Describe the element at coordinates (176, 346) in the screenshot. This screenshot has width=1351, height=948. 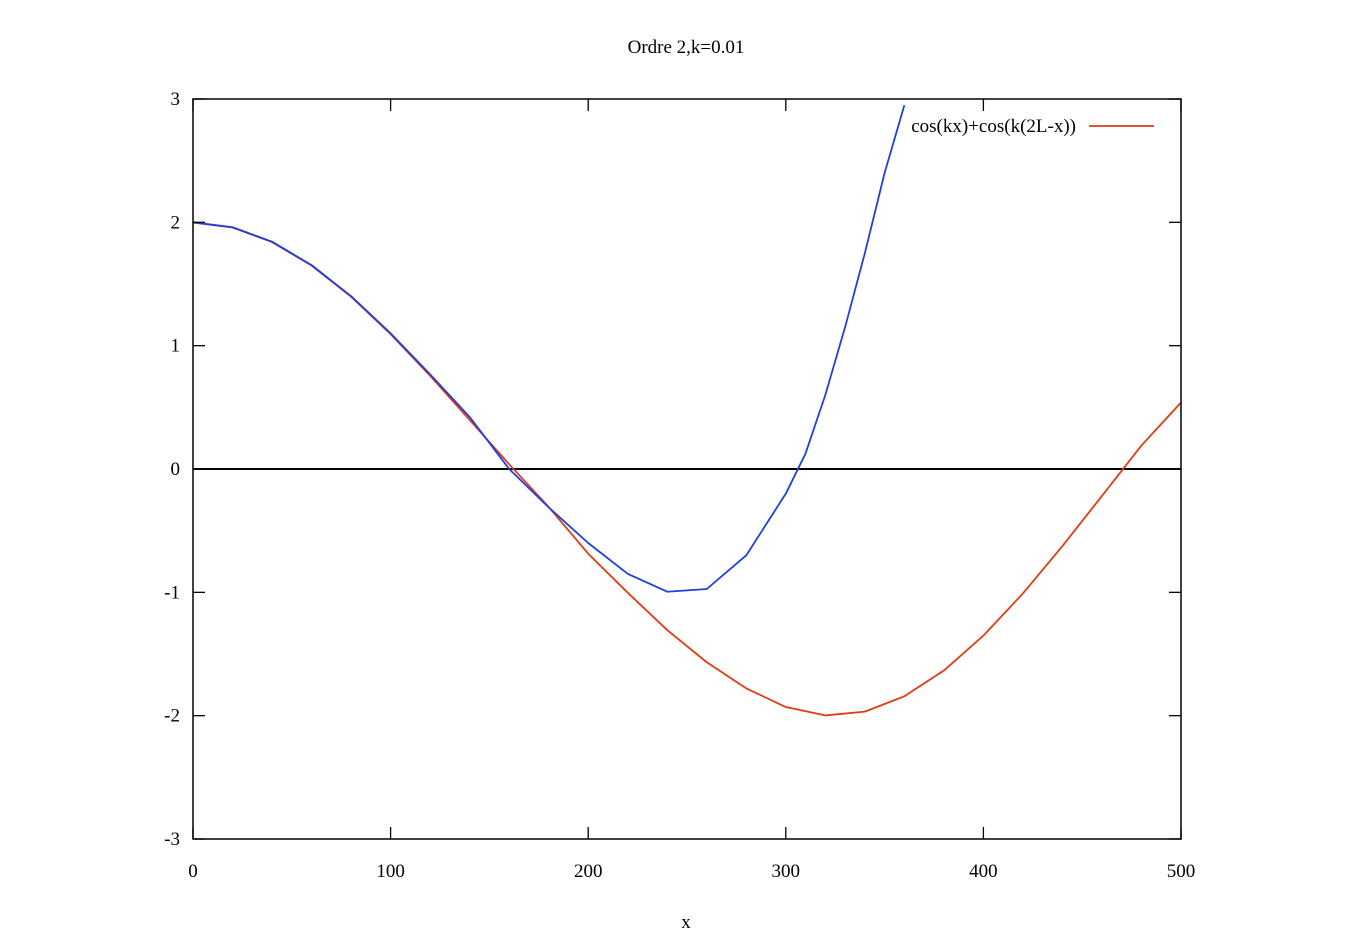
I see `y-tick-label-1: 1` at that location.